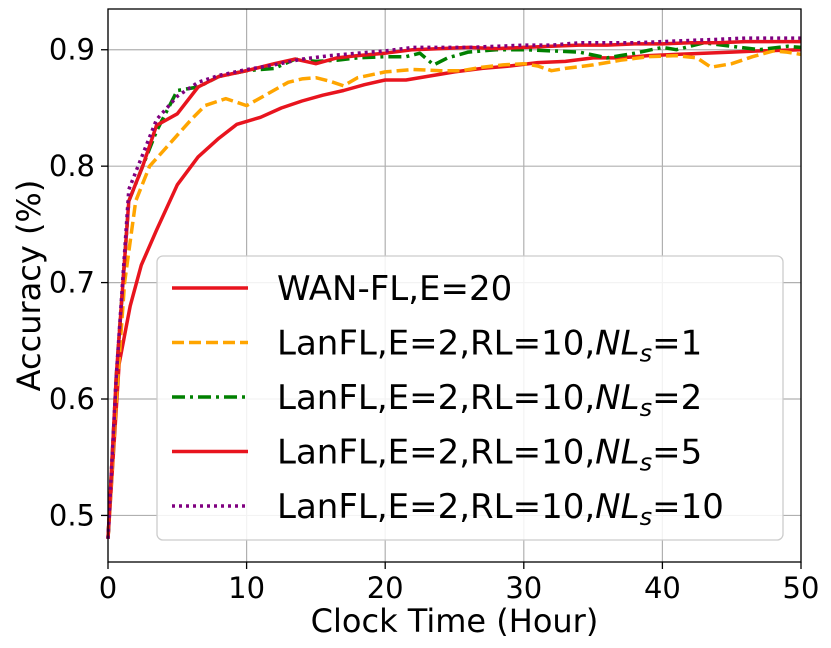 The image size is (831, 648). Describe the element at coordinates (72, 166) in the screenshot. I see `y-tick-label: 0.8` at that location.